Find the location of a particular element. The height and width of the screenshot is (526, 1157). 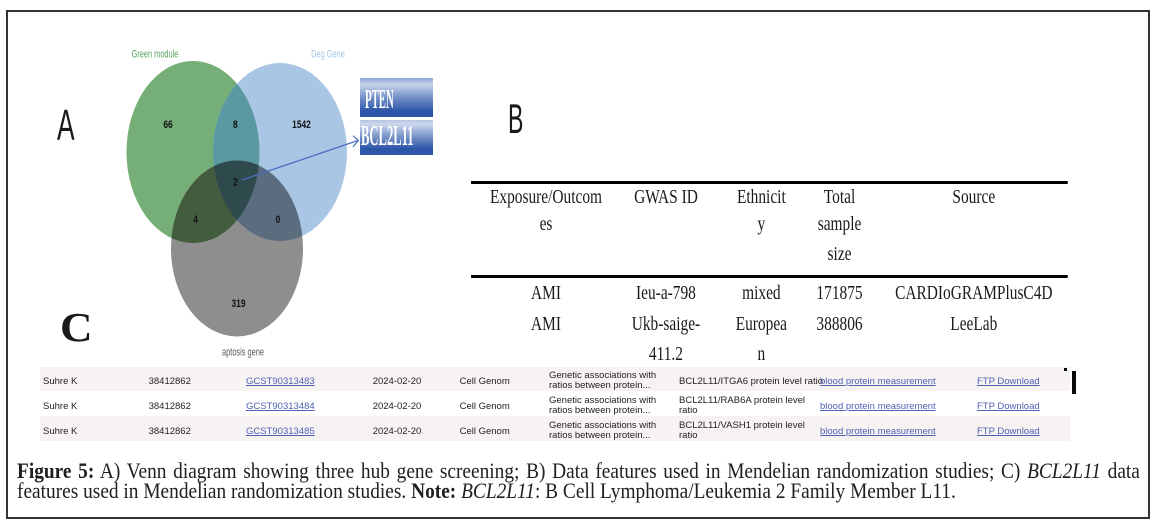

svg-text: 8 is located at coordinates (235, 125).